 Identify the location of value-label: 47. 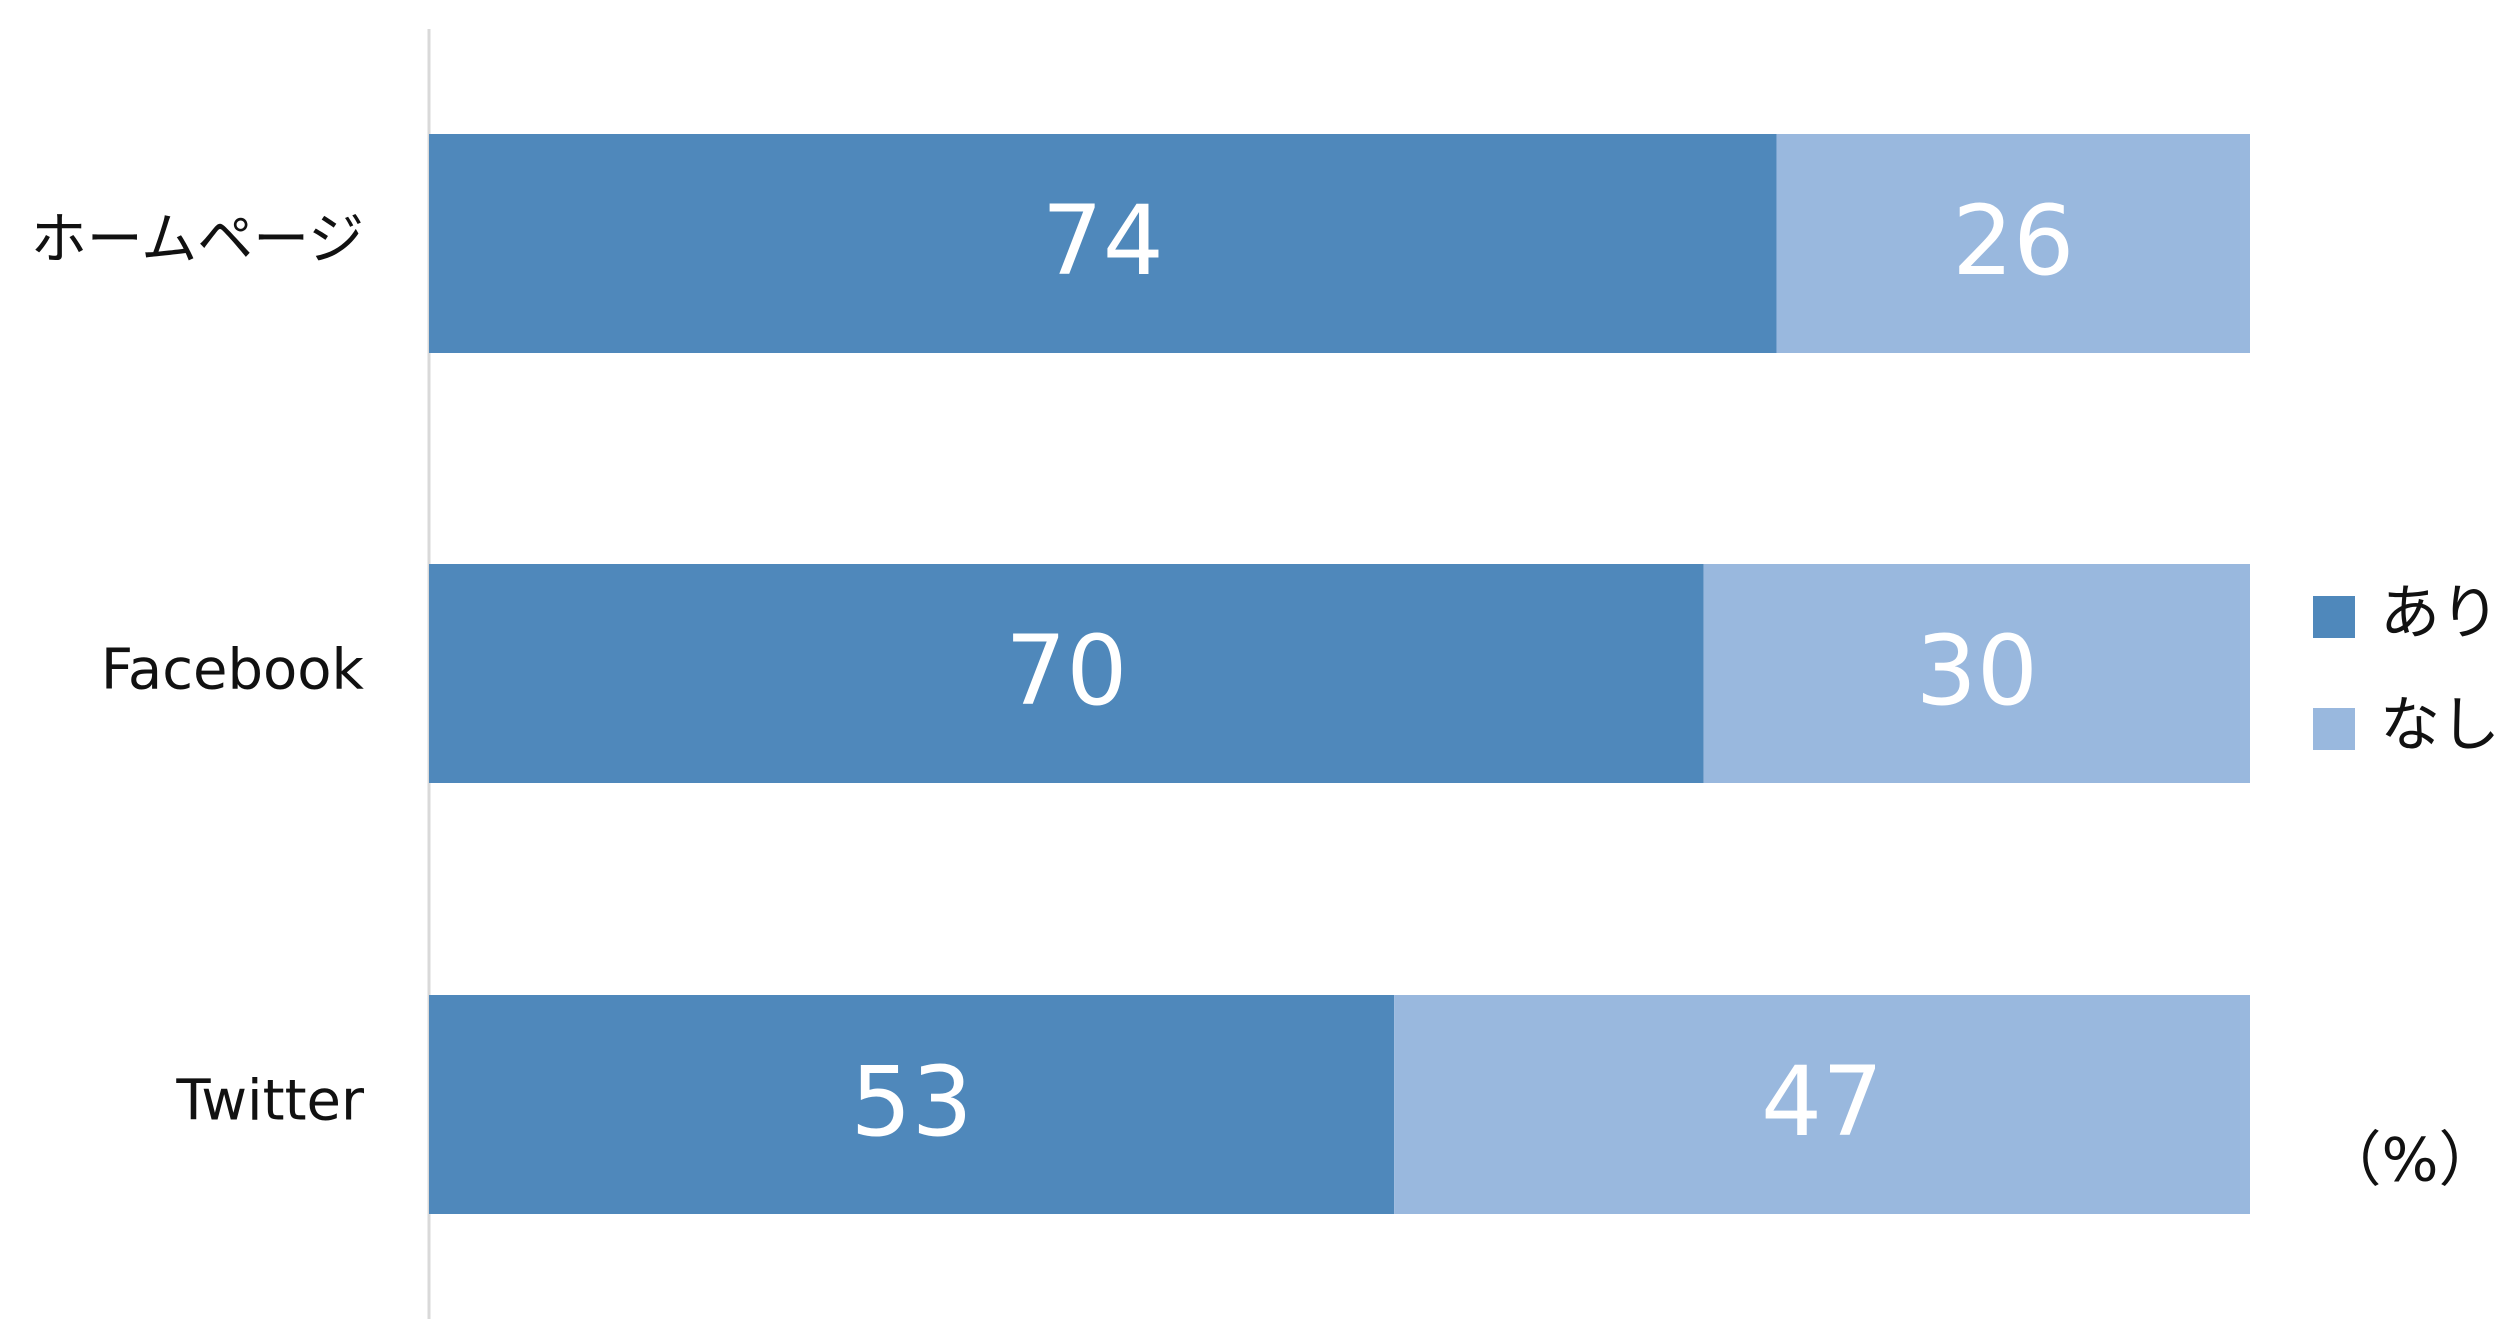
(1822, 1102).